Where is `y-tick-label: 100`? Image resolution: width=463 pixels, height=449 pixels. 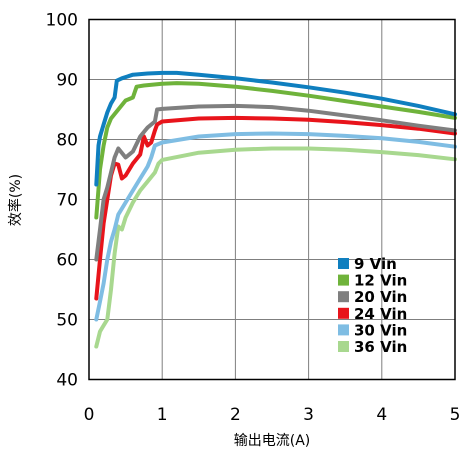
y-tick-label: 100 is located at coordinates (62, 21).